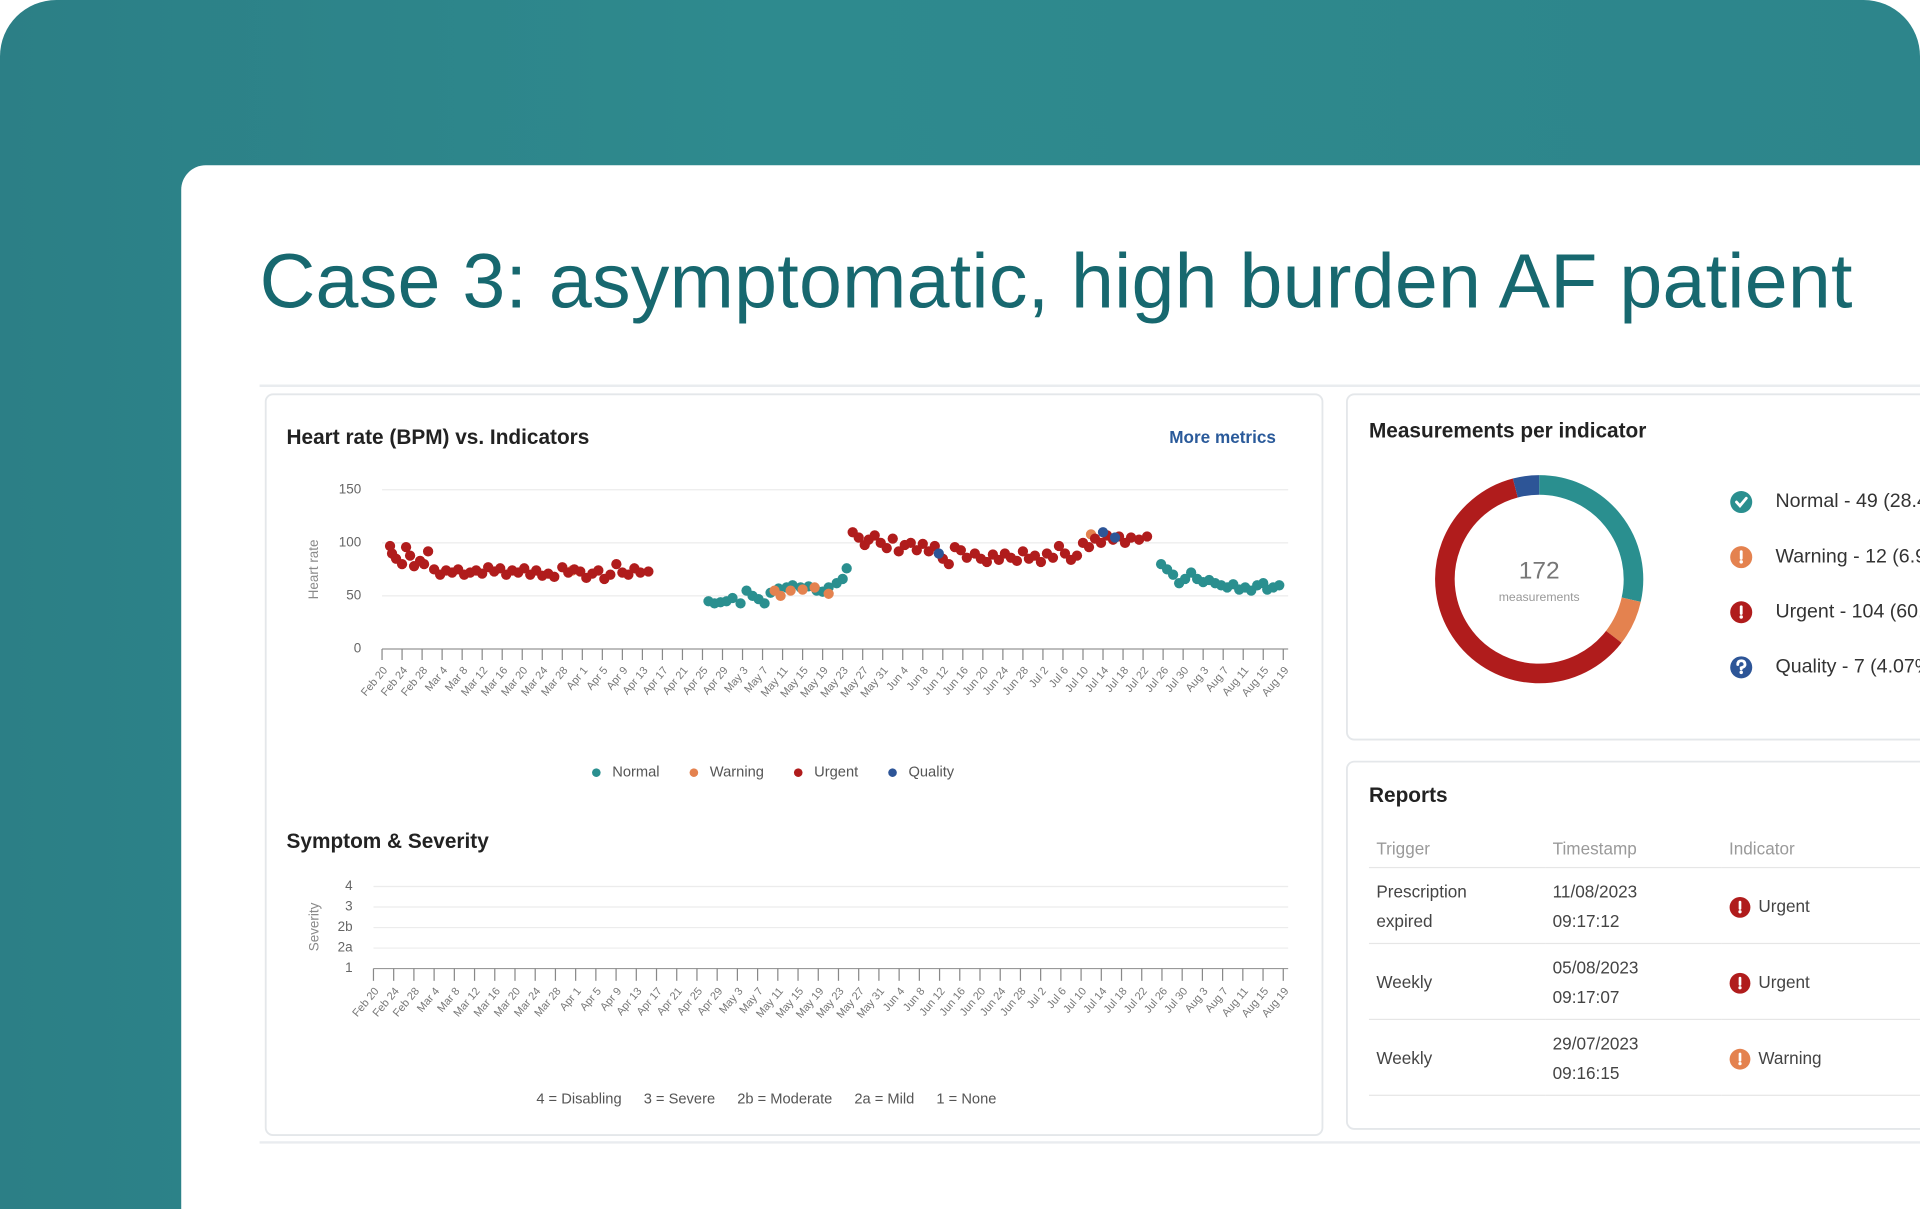 This screenshot has height=1209, width=1920. I want to click on reports-title: Reports, so click(1408, 795).